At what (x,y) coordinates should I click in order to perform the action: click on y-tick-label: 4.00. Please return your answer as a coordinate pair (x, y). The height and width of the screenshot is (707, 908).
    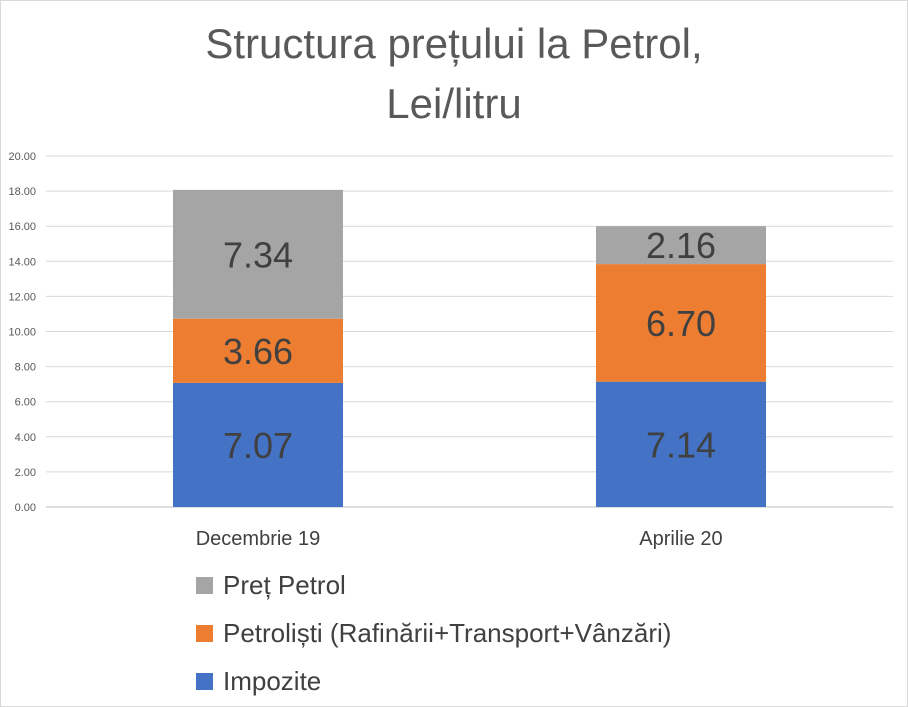
    Looking at the image, I should click on (25, 438).